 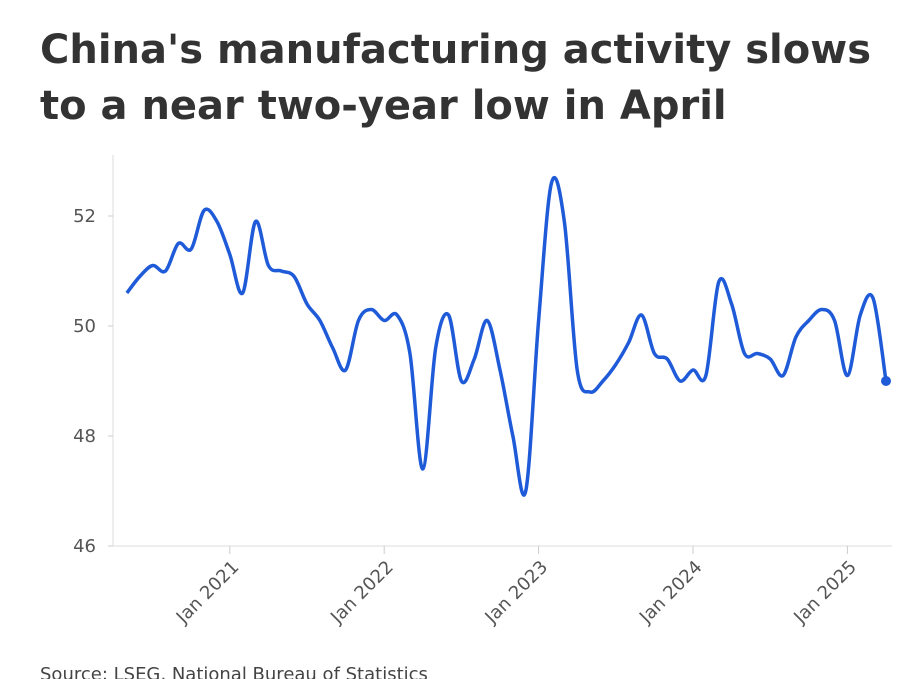 I want to click on x-tick-label: Jan 2021, so click(x=208, y=593).